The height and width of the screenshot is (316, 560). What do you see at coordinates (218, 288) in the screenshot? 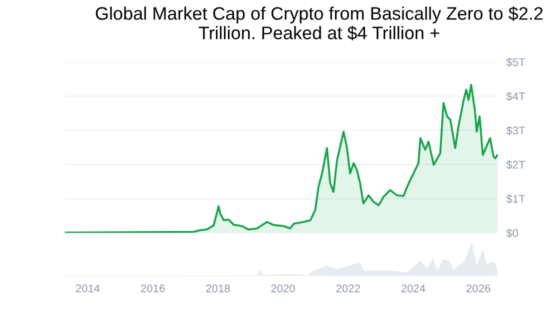
I see `x-tick-label: 2018` at bounding box center [218, 288].